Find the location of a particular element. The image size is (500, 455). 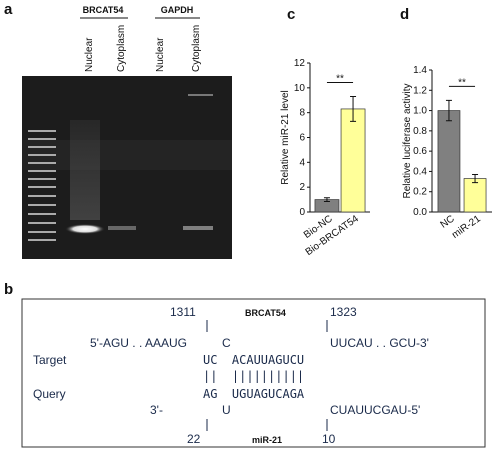

y-tick-label: 4 is located at coordinates (302, 162).